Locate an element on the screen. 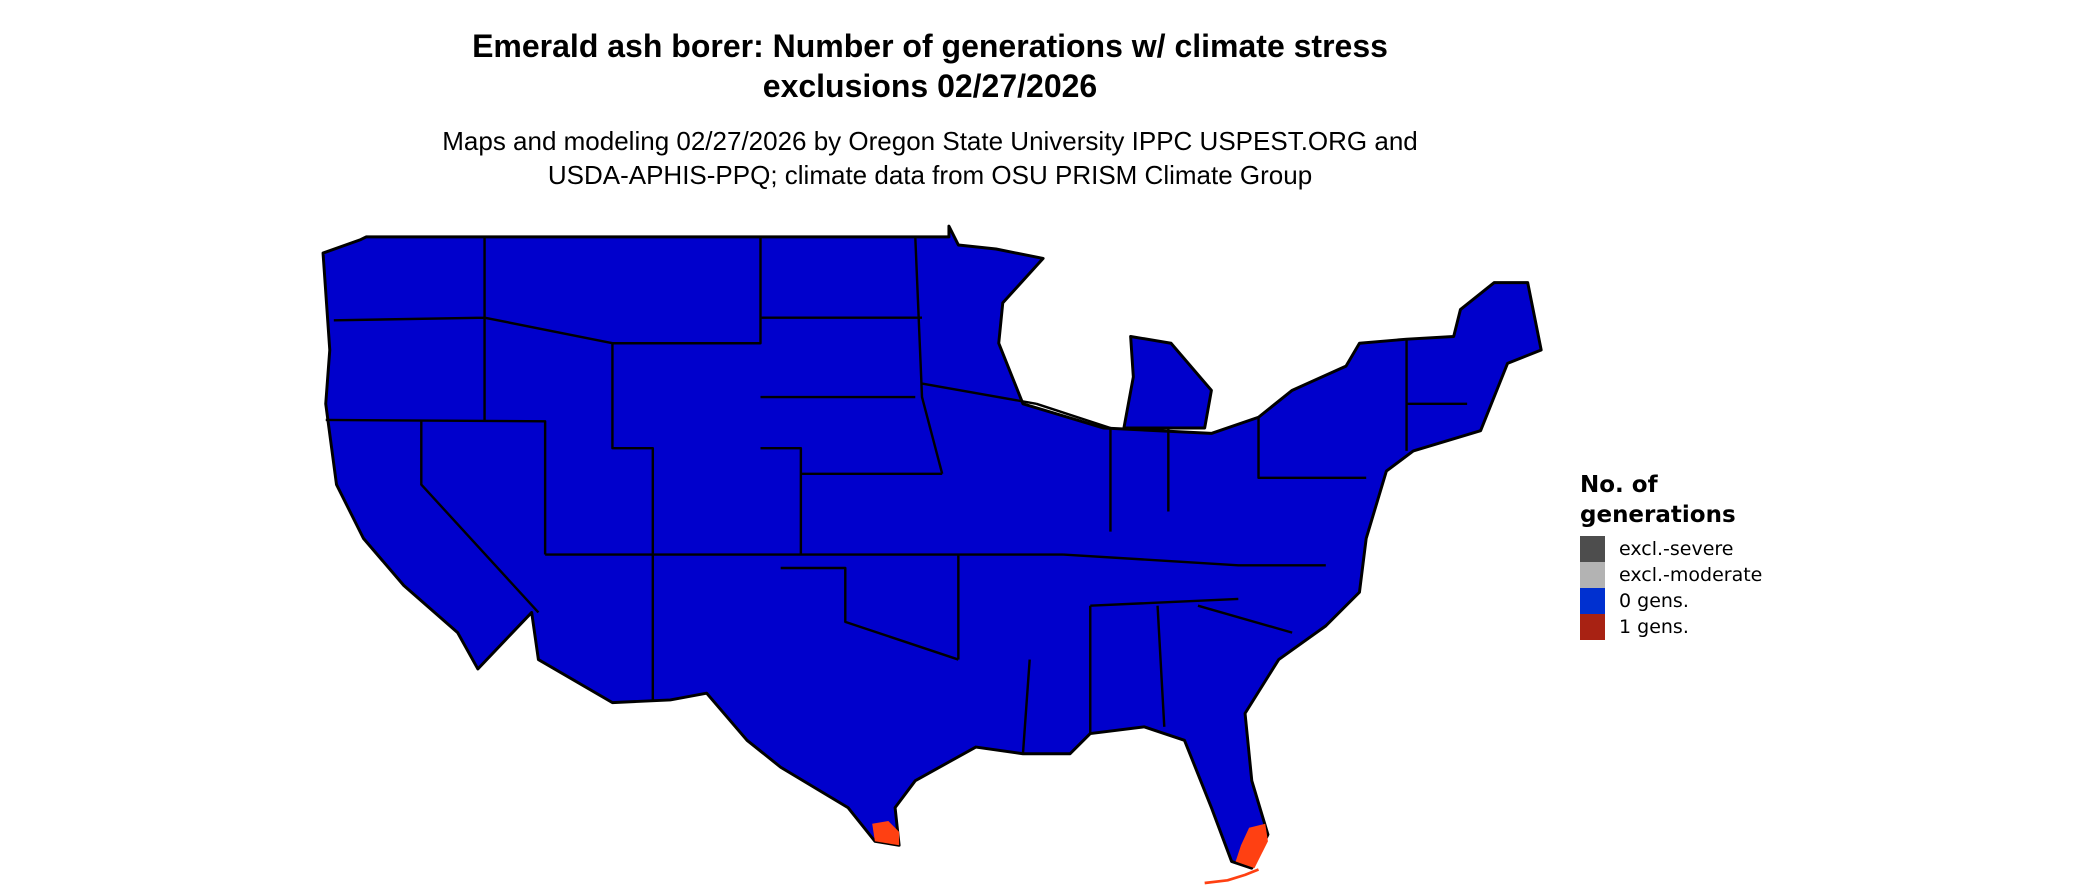  legend-item-excl-severe: excl.-severe is located at coordinates (1671, 549).